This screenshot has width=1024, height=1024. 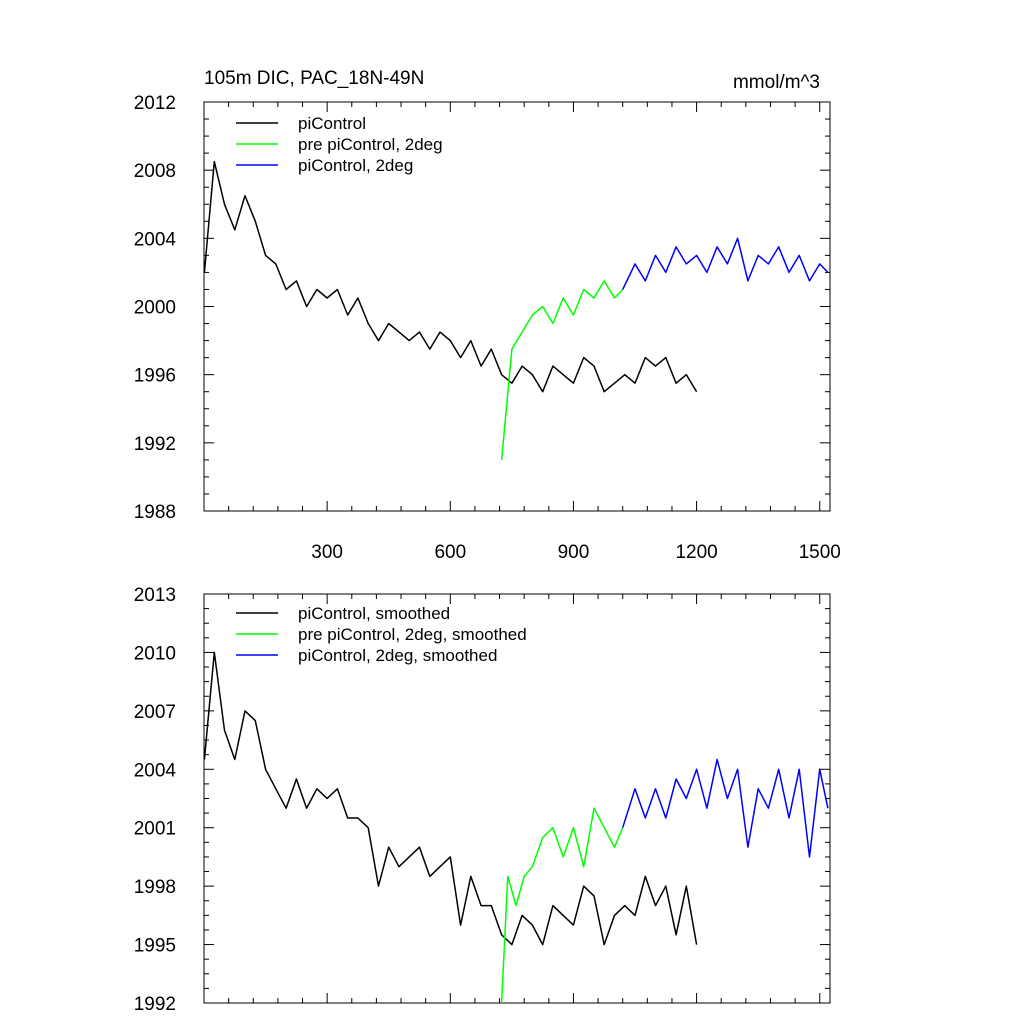 What do you see at coordinates (155, 946) in the screenshot?
I see `y-tick-label: 1995` at bounding box center [155, 946].